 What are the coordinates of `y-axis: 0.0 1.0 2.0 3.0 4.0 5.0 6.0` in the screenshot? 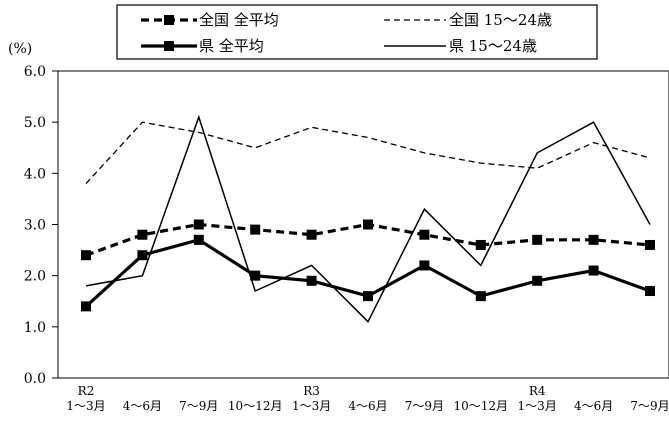 It's located at (41, 225).